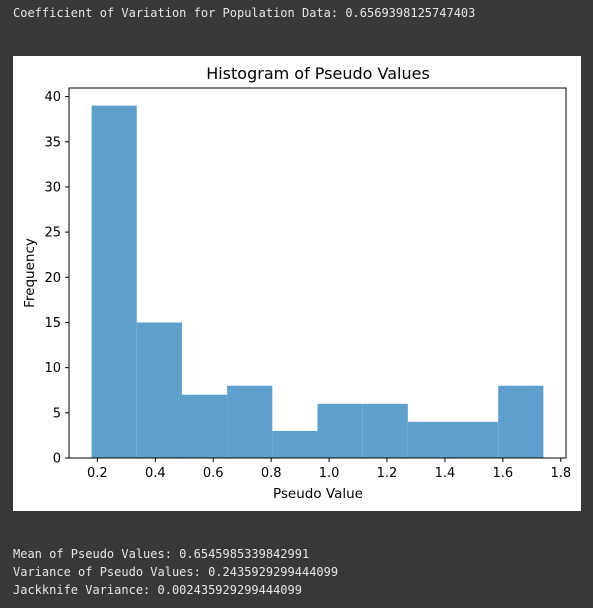  I want to click on y-tick-label: 35, so click(52, 142).